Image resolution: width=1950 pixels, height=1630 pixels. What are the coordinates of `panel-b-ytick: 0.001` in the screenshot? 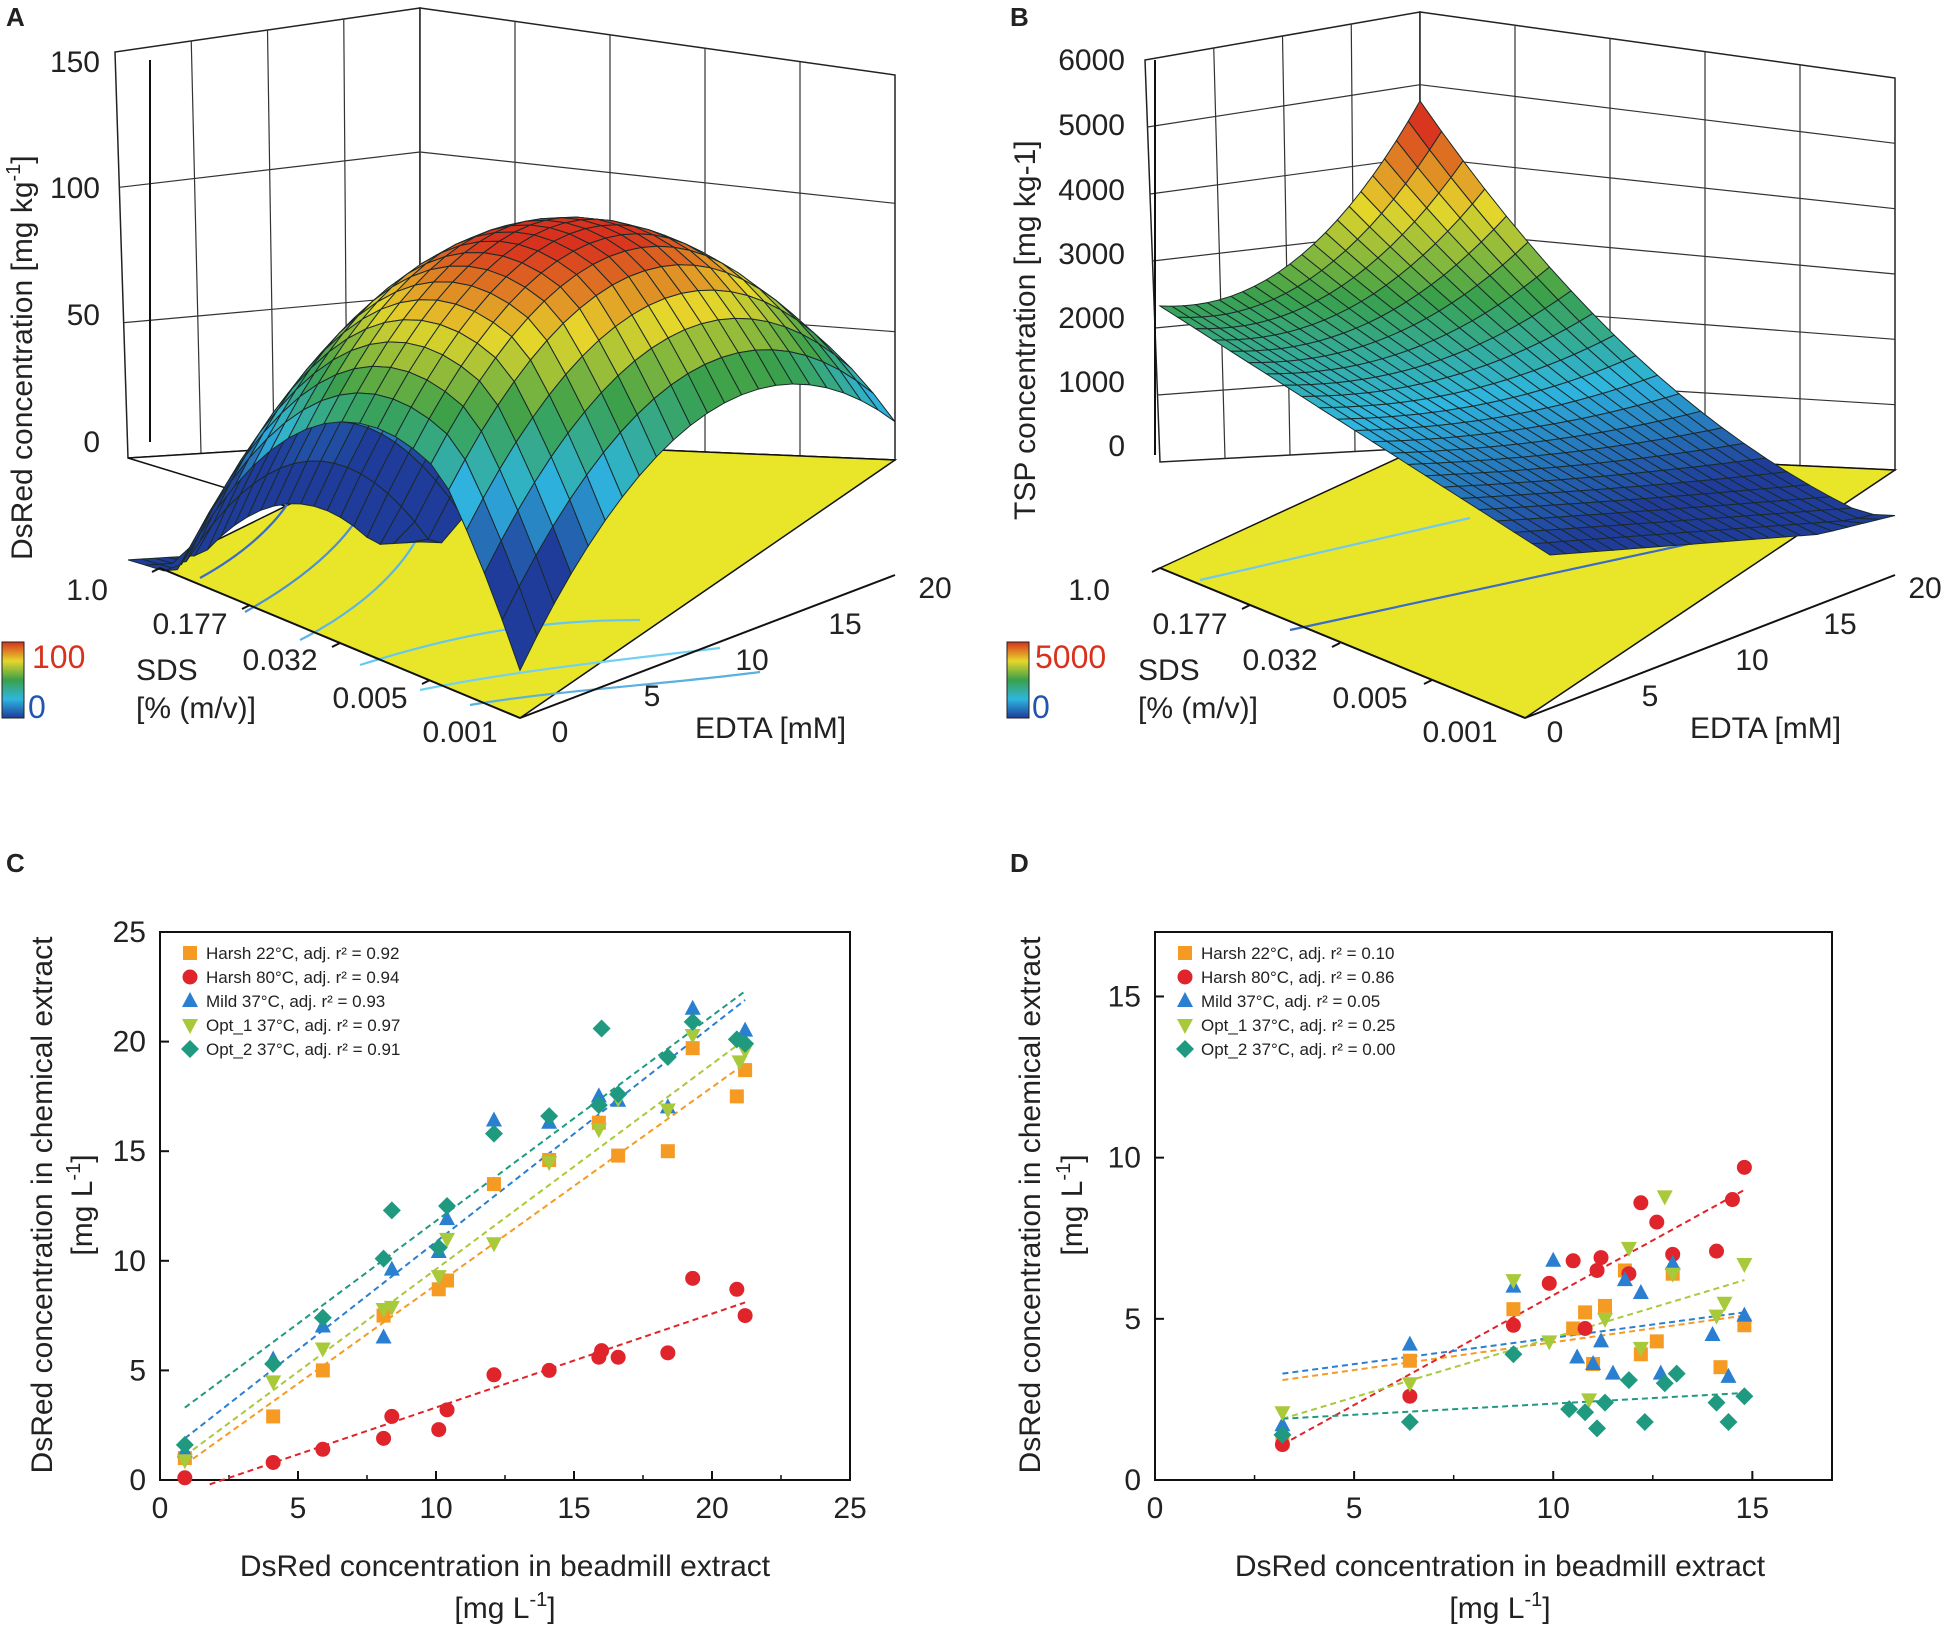 It's located at (1459, 732).